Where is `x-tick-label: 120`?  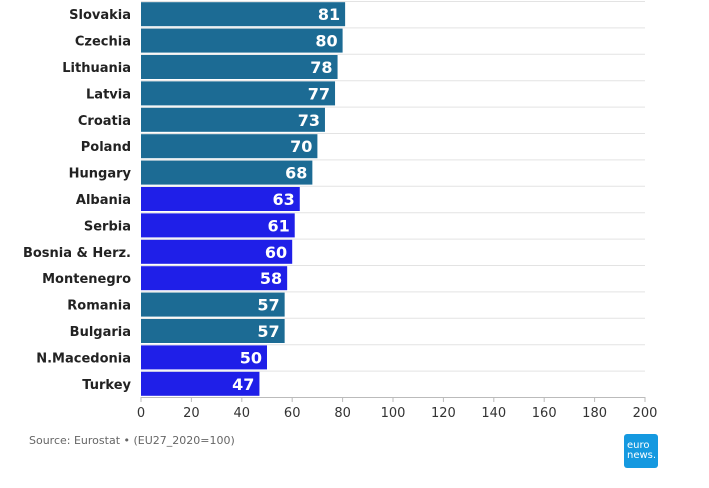 x-tick-label: 120 is located at coordinates (443, 413).